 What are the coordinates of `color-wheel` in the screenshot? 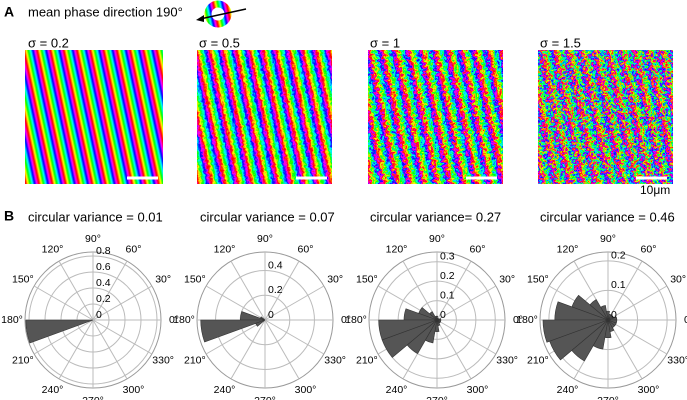 It's located at (221, 14).